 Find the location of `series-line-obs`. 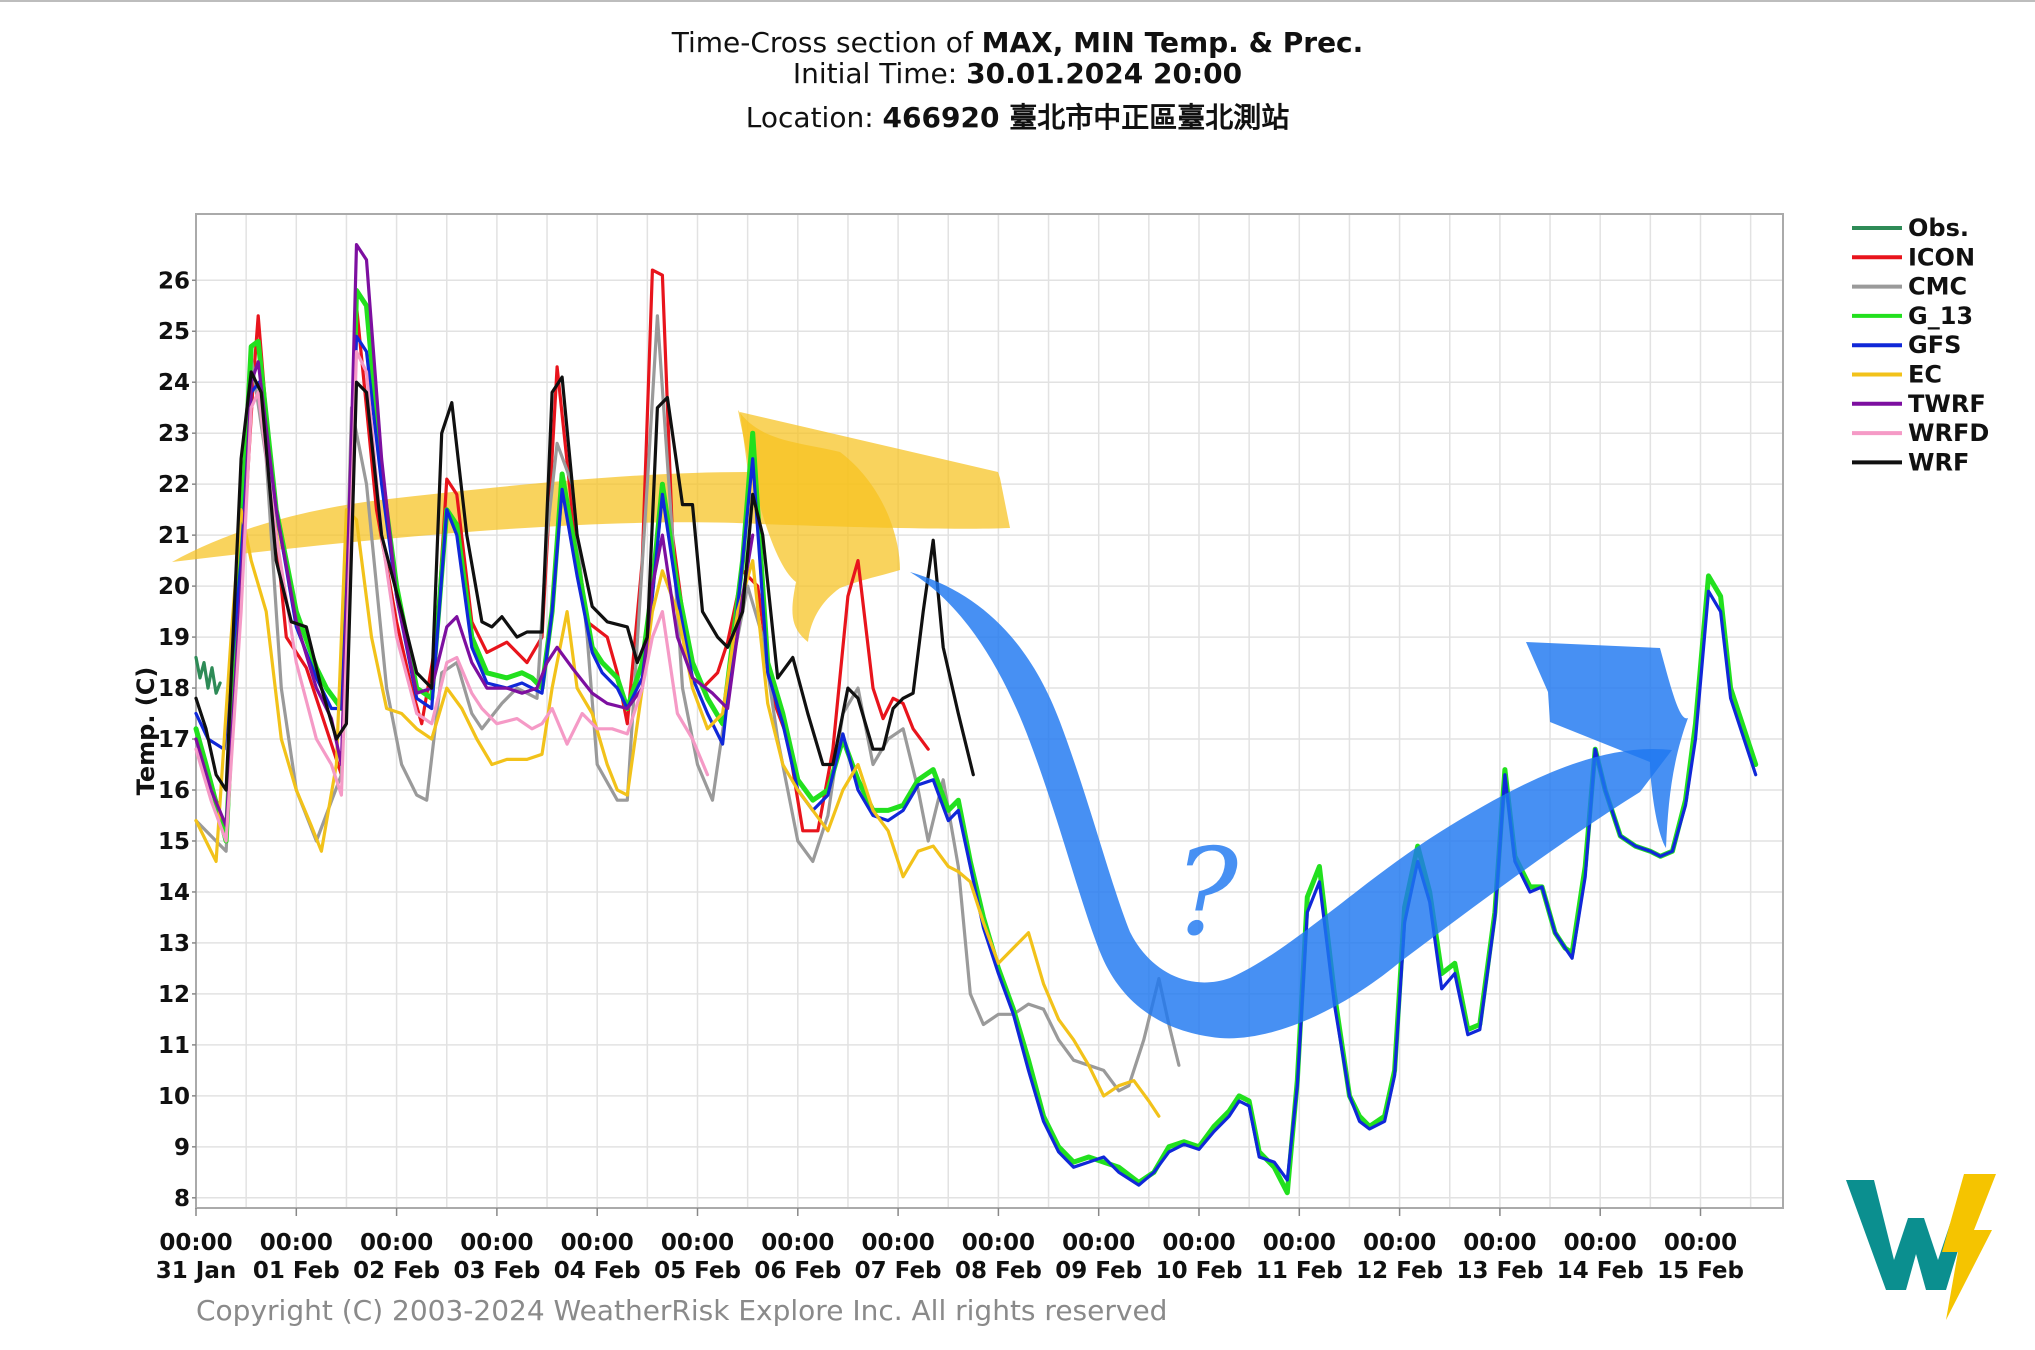

series-line-obs is located at coordinates (208, 675).